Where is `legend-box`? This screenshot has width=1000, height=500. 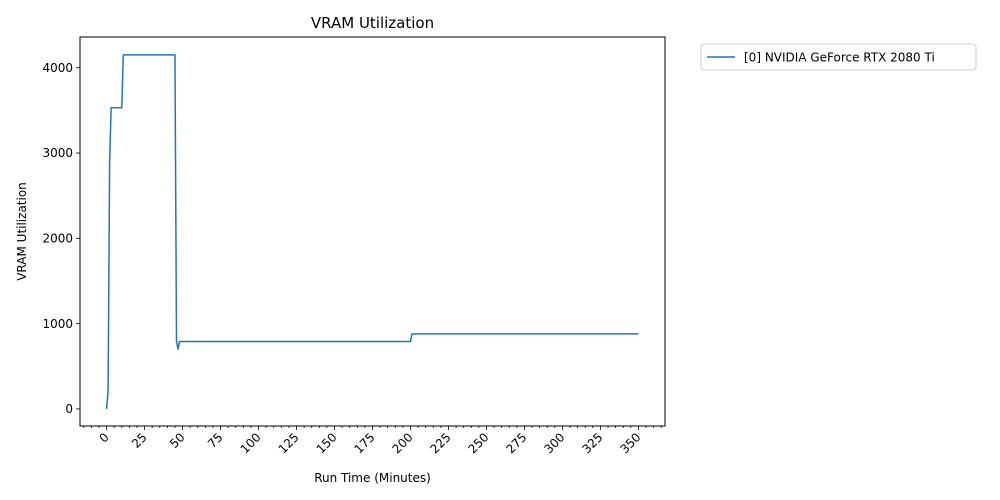 legend-box is located at coordinates (838, 57).